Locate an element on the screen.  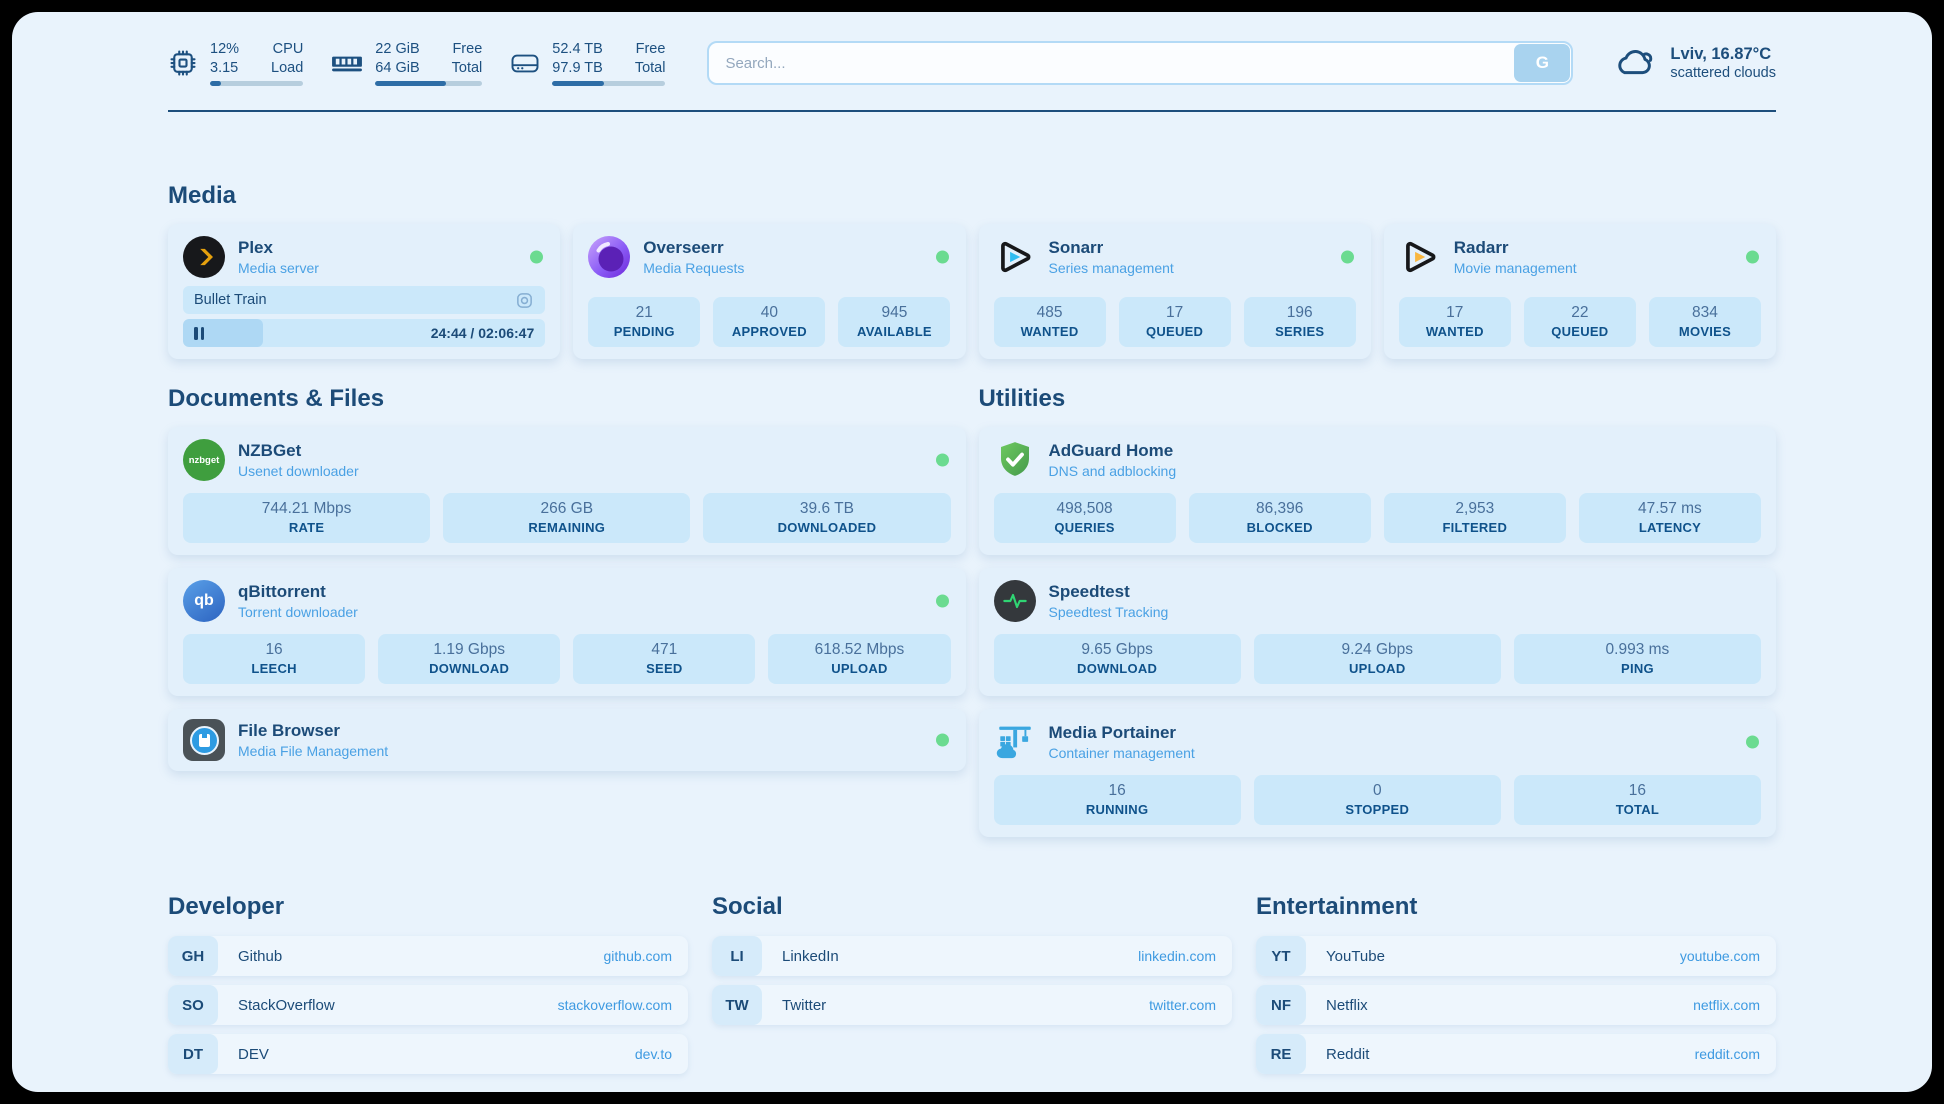
stat-label: BLOCKED is located at coordinates (1279, 527).